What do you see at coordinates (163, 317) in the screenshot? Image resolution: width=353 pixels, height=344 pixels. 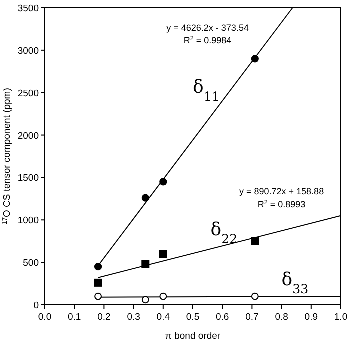 I see `x-tick-label: 0.4` at bounding box center [163, 317].